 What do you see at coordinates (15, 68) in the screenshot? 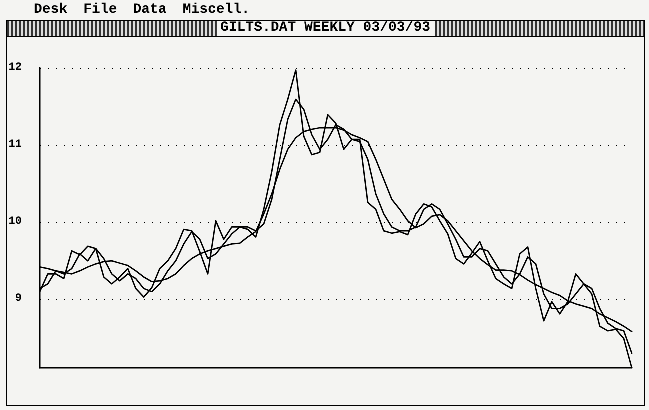
I see `y-tick-label: 12` at bounding box center [15, 68].